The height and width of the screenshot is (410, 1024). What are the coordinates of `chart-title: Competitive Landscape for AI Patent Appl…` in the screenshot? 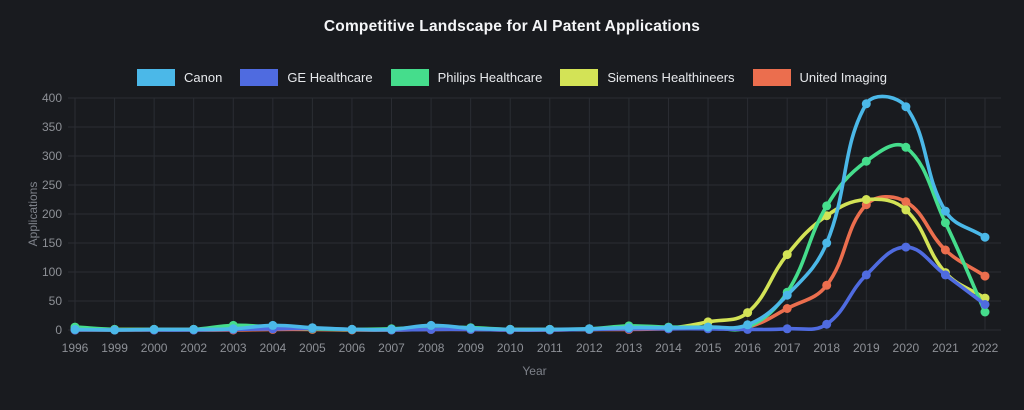 It's located at (512, 26).